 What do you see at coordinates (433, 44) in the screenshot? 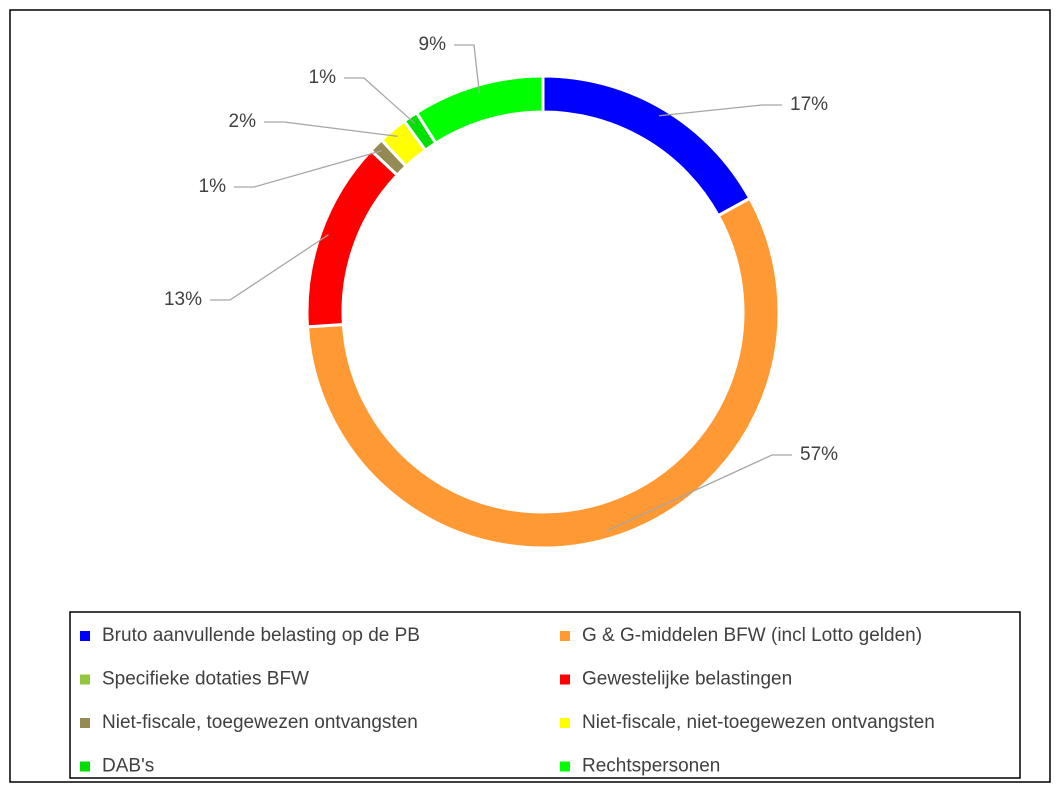
I see `data-label: 9%` at bounding box center [433, 44].